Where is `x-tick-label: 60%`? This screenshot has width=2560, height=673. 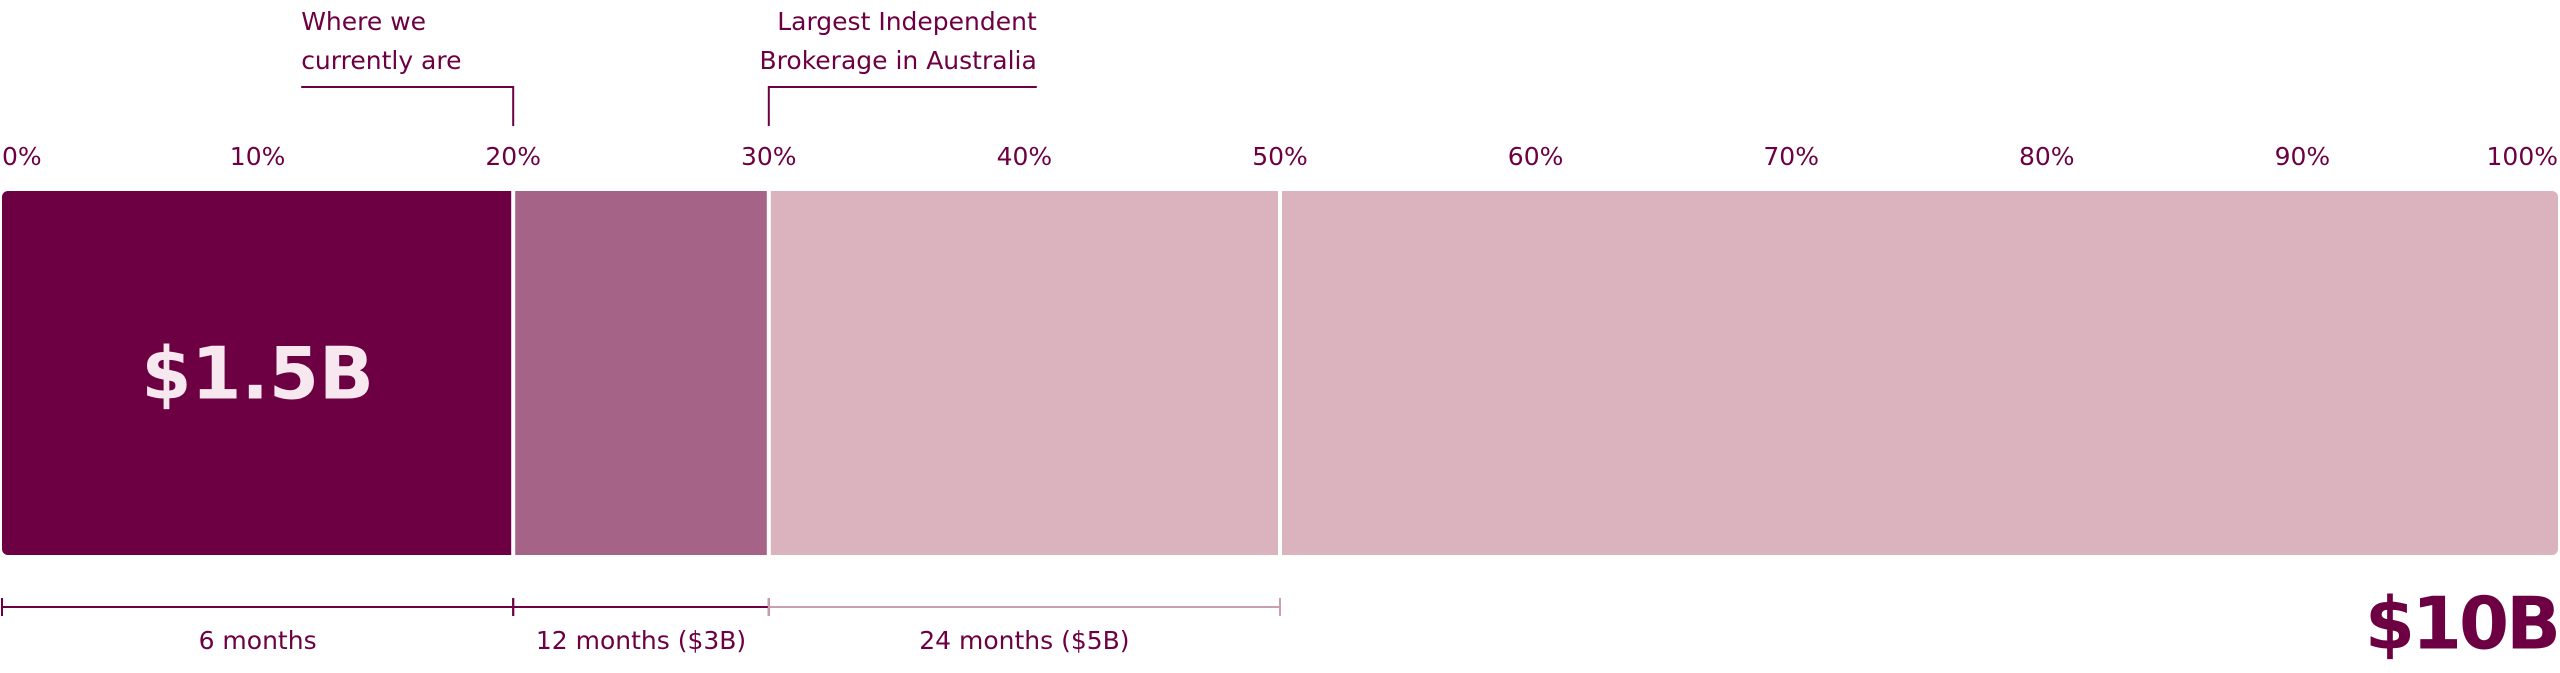 x-tick-label: 60% is located at coordinates (1536, 156).